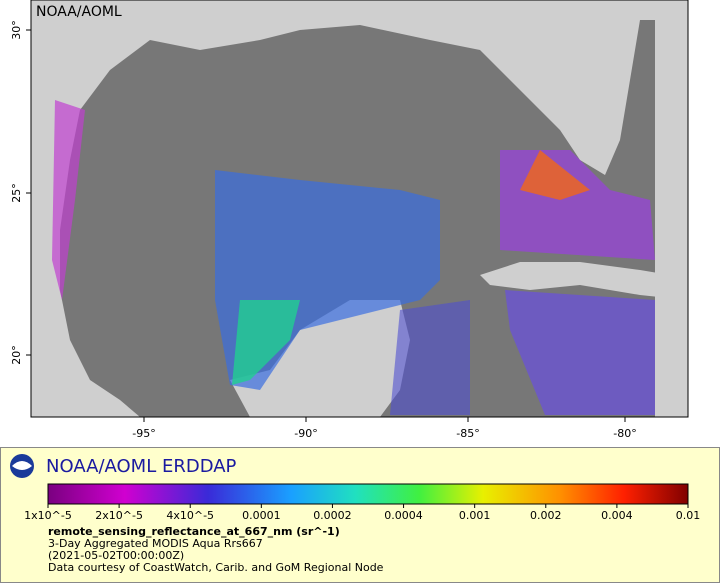 The width and height of the screenshot is (720, 583). I want to click on legend-title: NOAA/AOML ERDDAP, so click(141, 466).